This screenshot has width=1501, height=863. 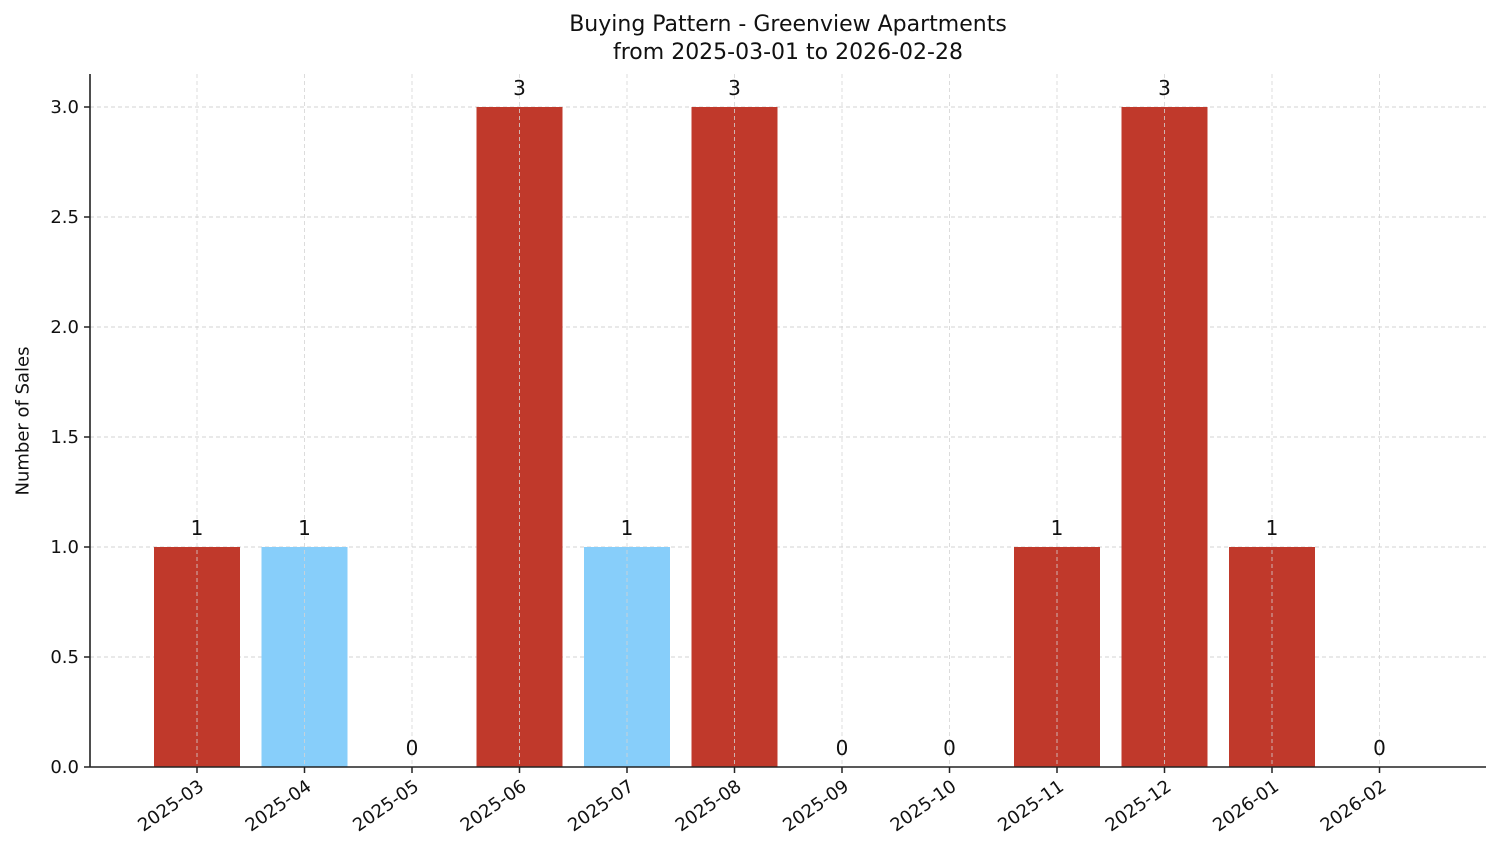 What do you see at coordinates (64, 767) in the screenshot?
I see `y-tick-label: 0.0` at bounding box center [64, 767].